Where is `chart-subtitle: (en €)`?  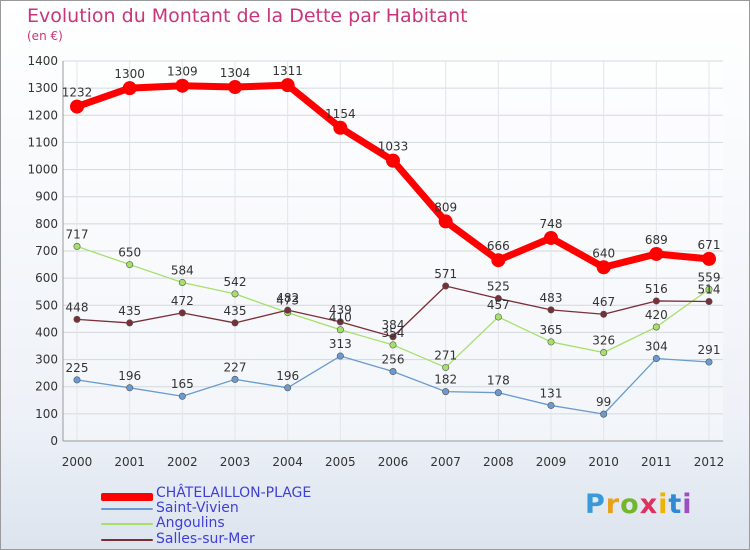
chart-subtitle: (en €) is located at coordinates (45, 36).